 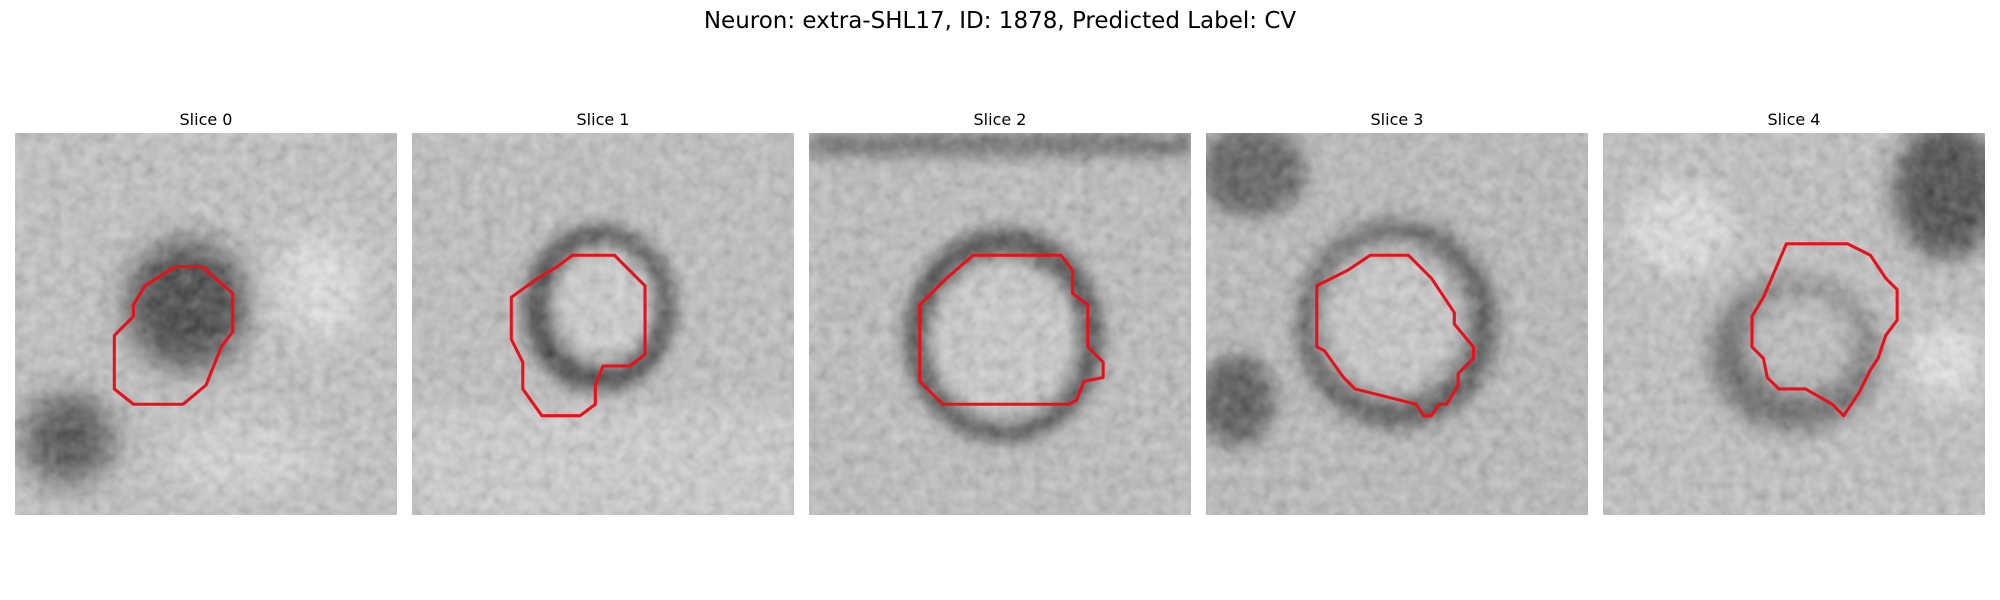 What do you see at coordinates (1397, 119) in the screenshot?
I see `slice-title: Slice 3` at bounding box center [1397, 119].